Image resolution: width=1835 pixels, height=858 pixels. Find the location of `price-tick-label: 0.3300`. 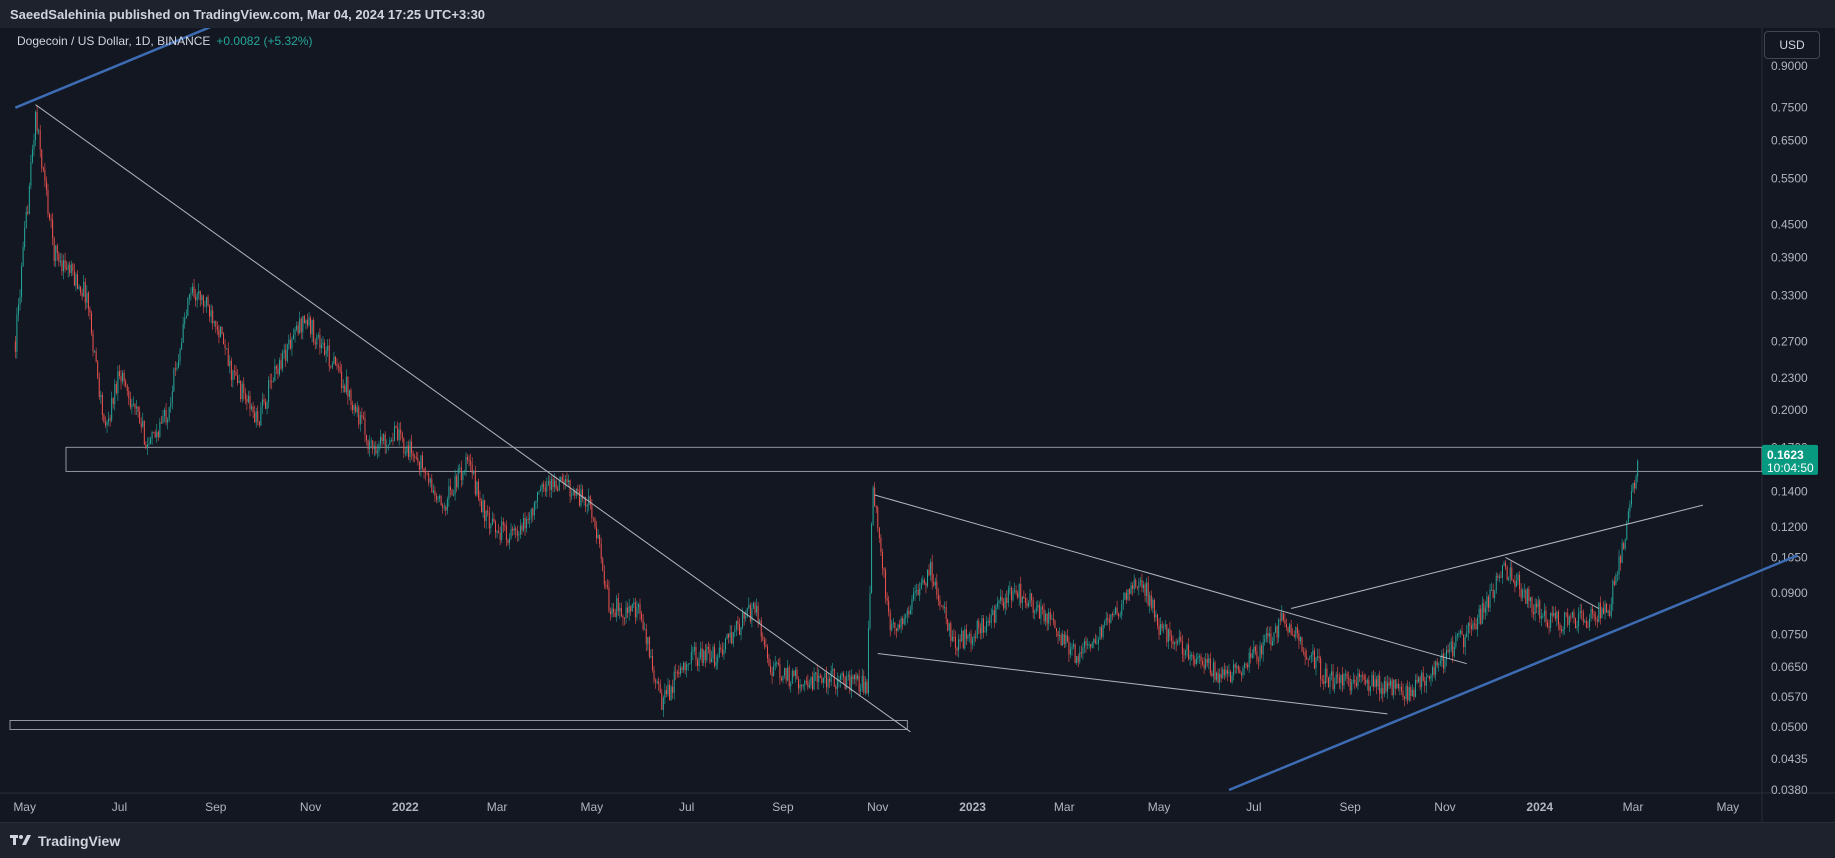

price-tick-label: 0.3300 is located at coordinates (1789, 296).